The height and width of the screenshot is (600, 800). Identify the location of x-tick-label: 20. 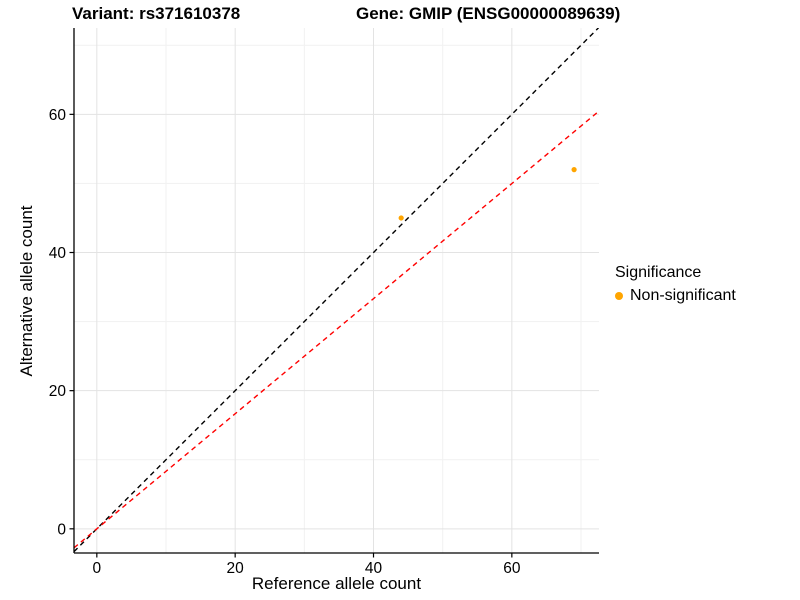
(236, 568).